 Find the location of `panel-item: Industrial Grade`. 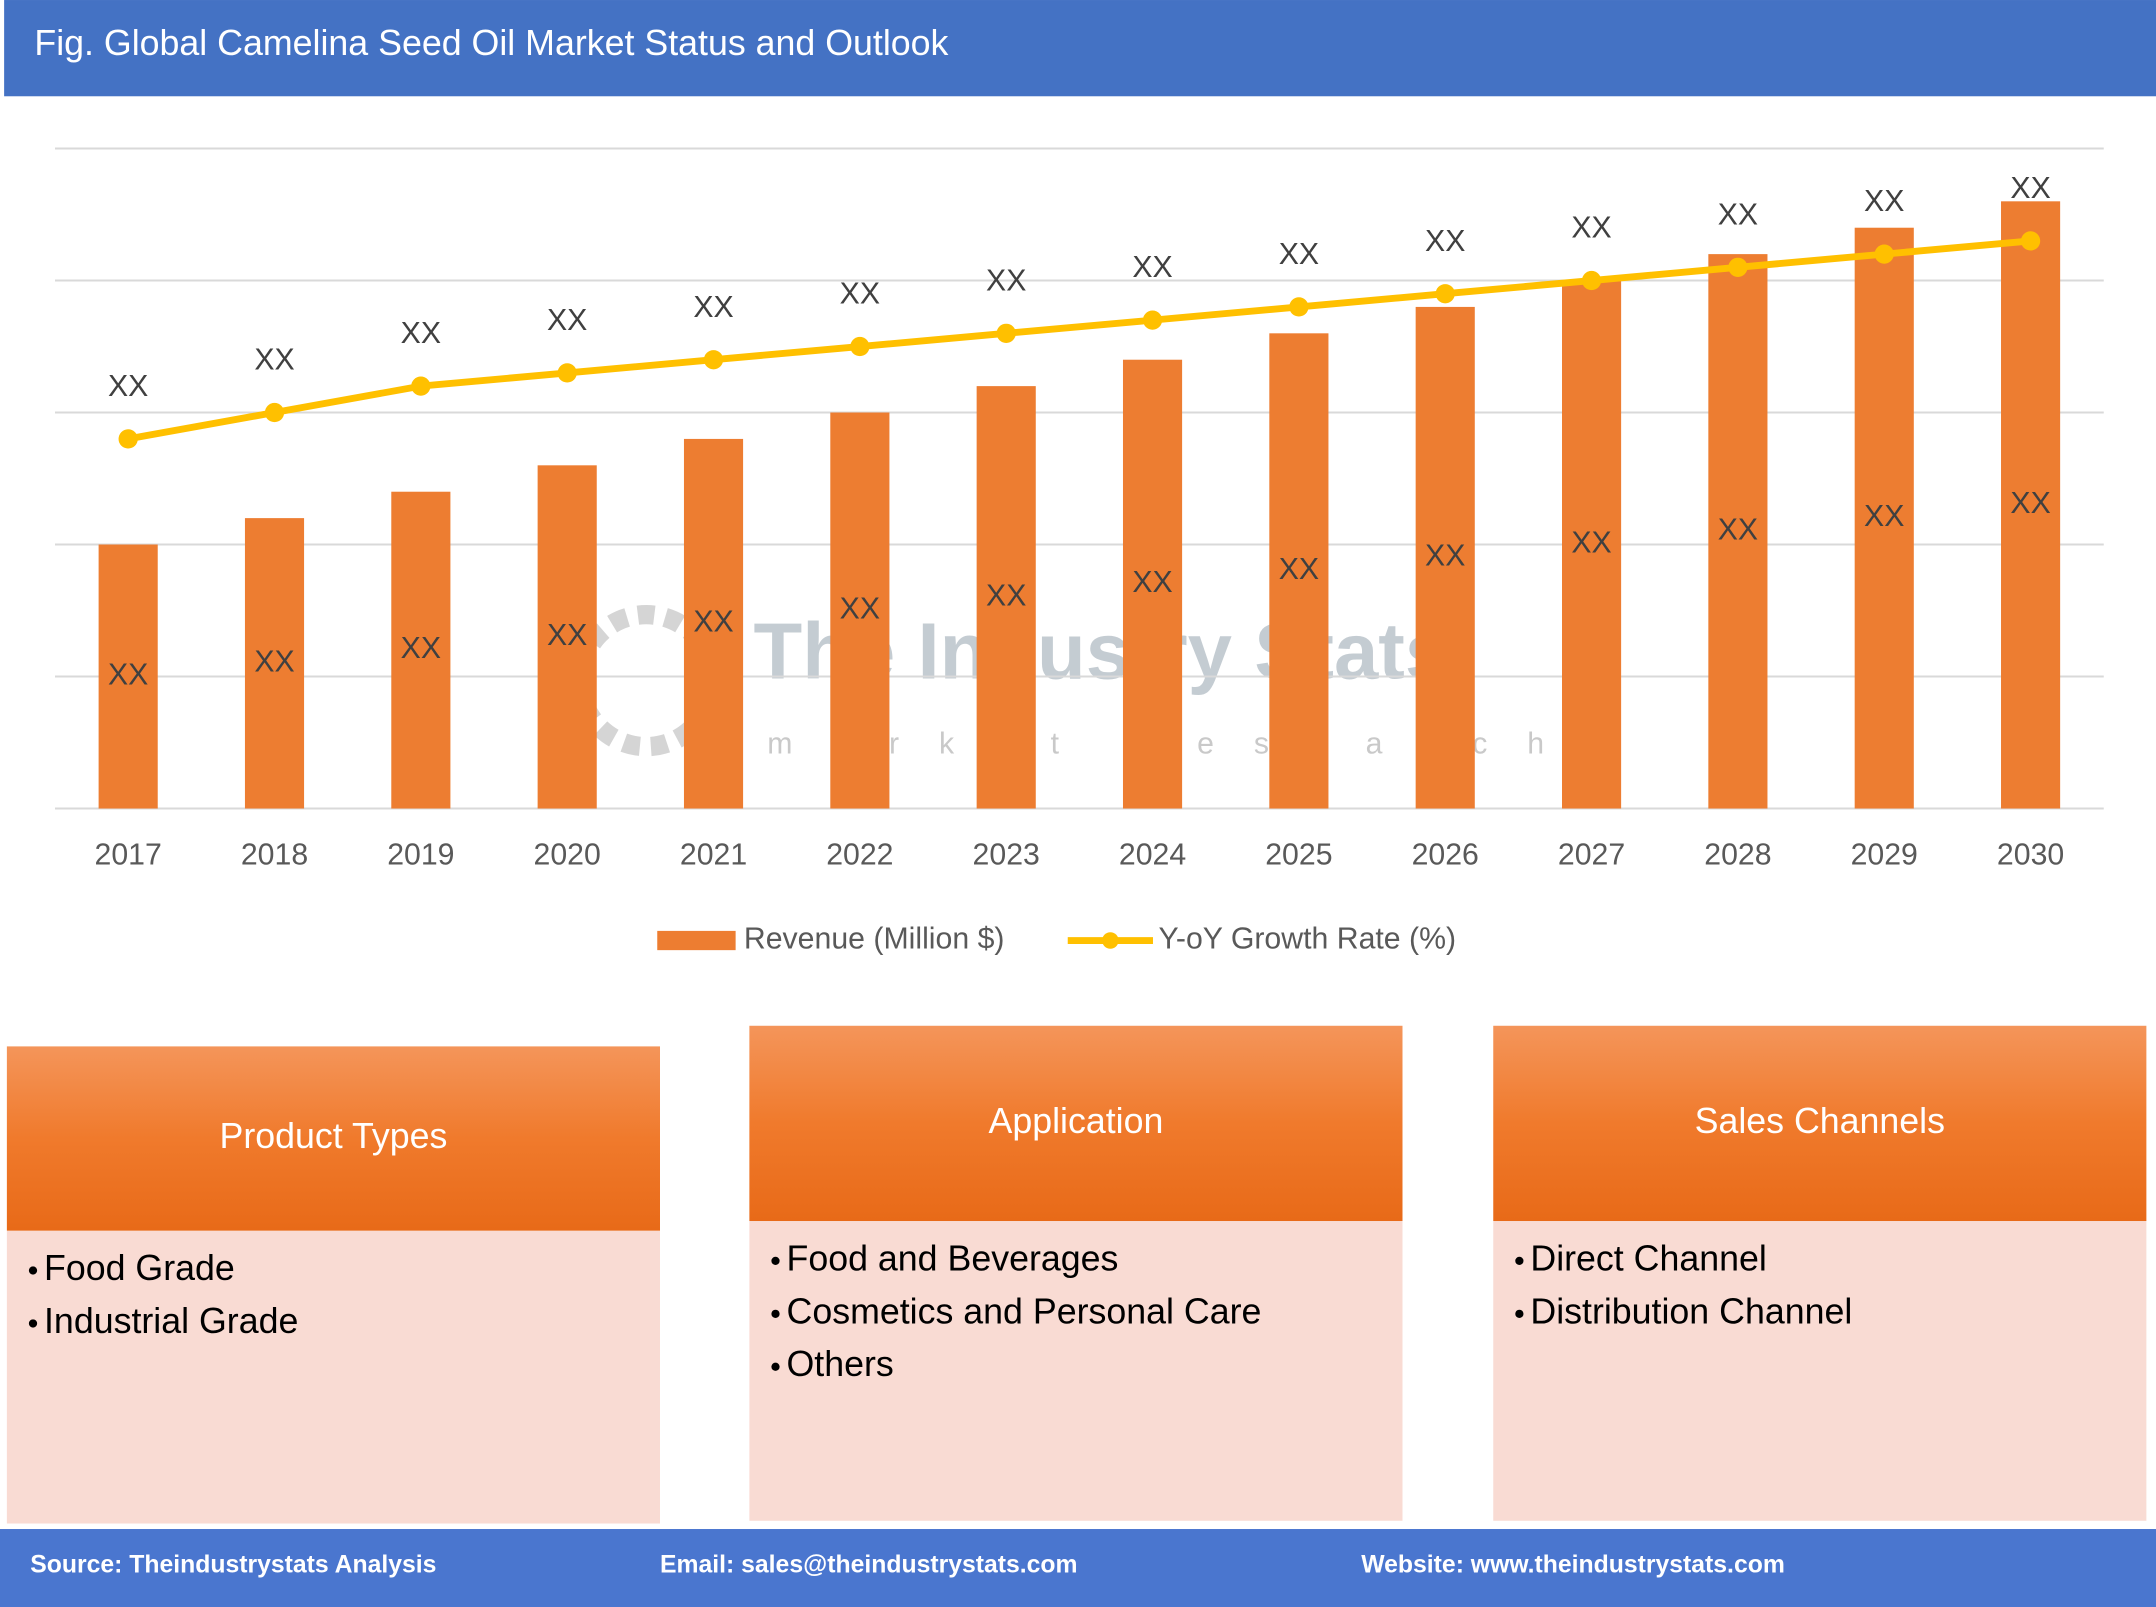

panel-item: Industrial Grade is located at coordinates (171, 1321).